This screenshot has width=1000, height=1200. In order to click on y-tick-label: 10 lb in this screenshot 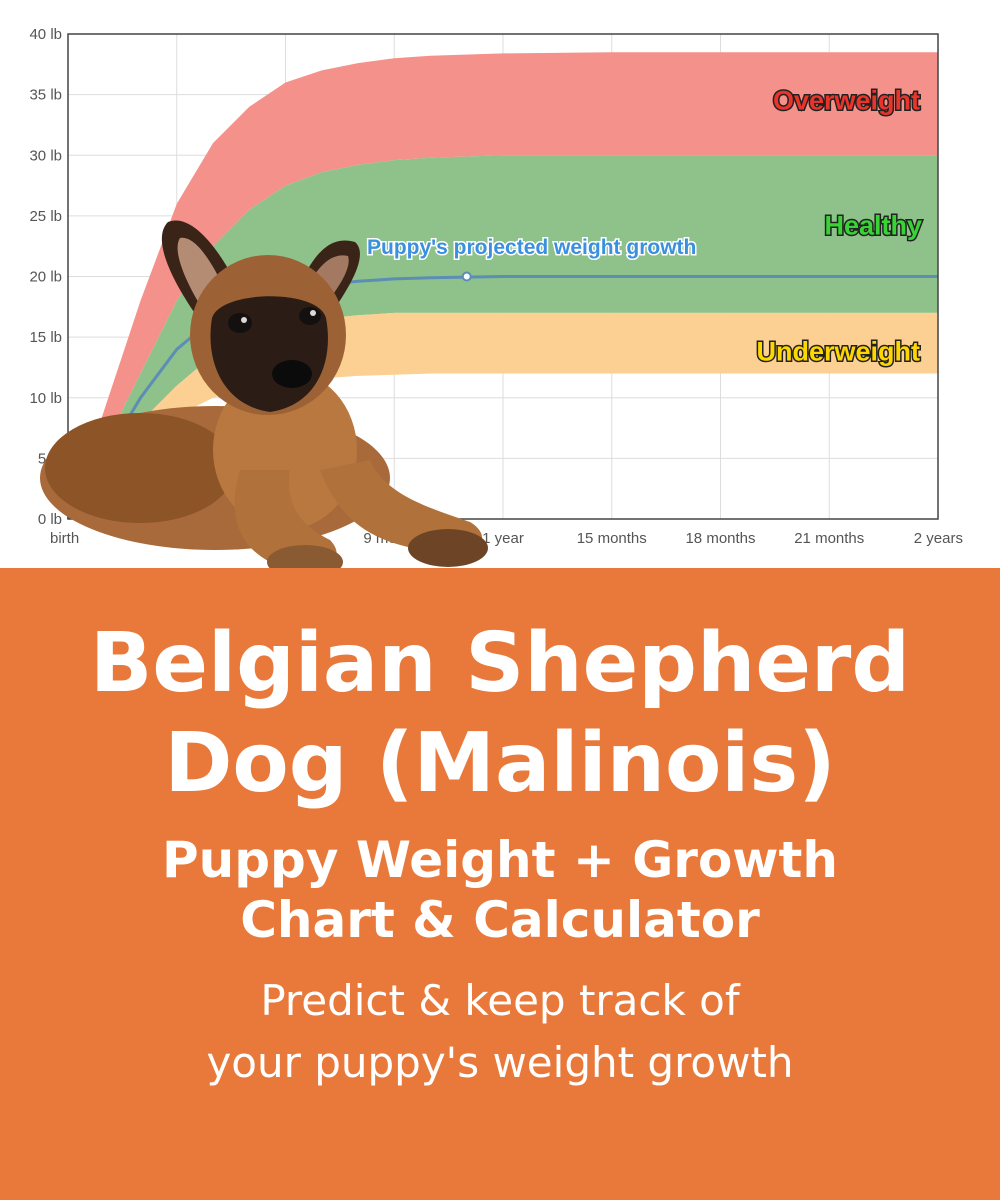, I will do `click(45, 398)`.